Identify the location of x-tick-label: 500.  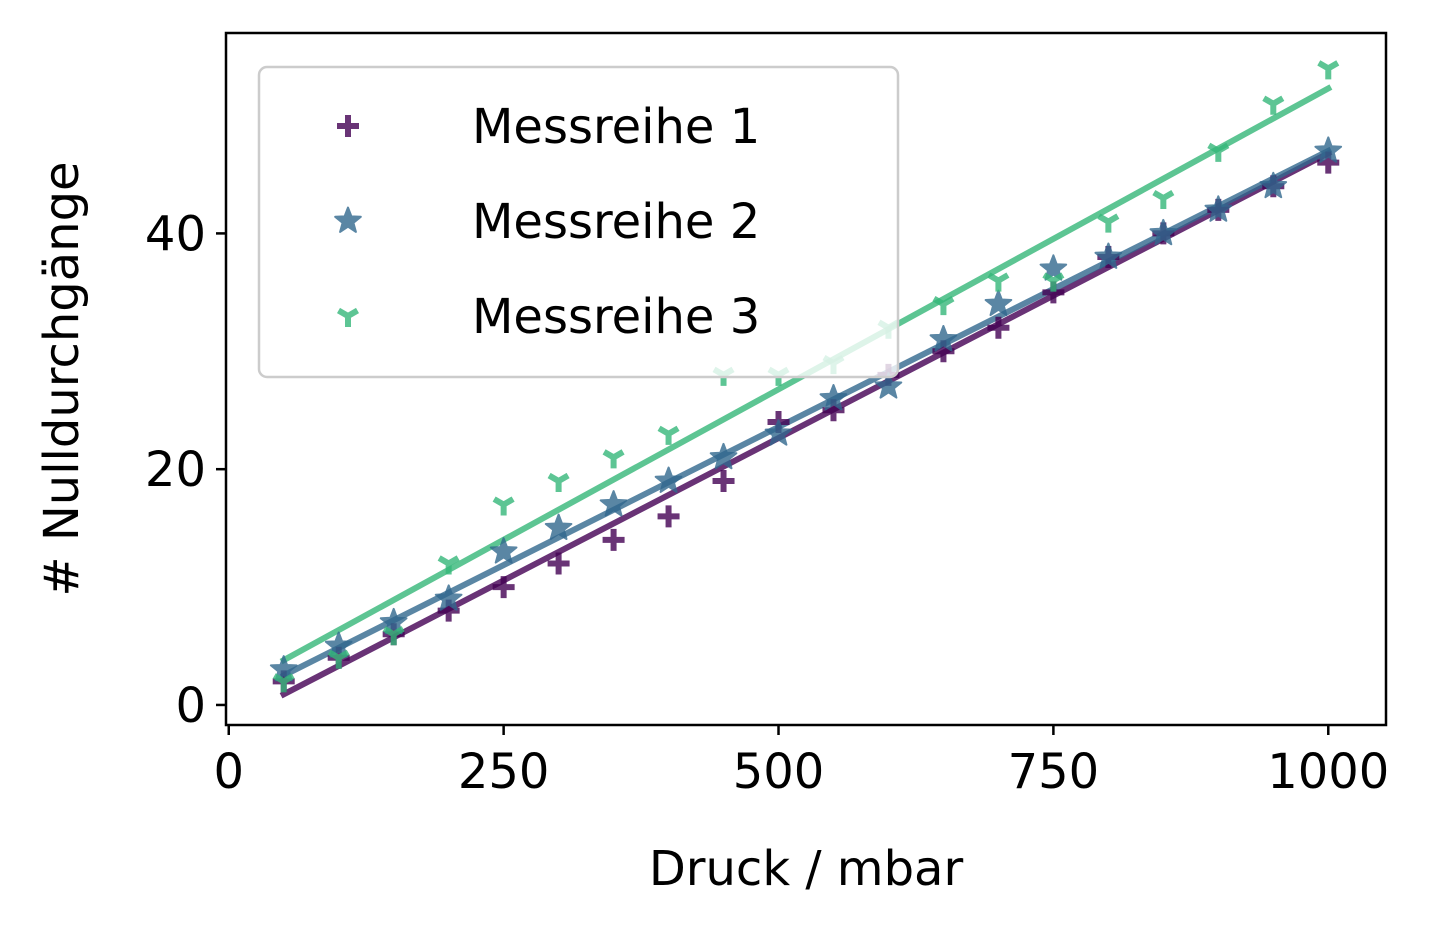
(779, 772).